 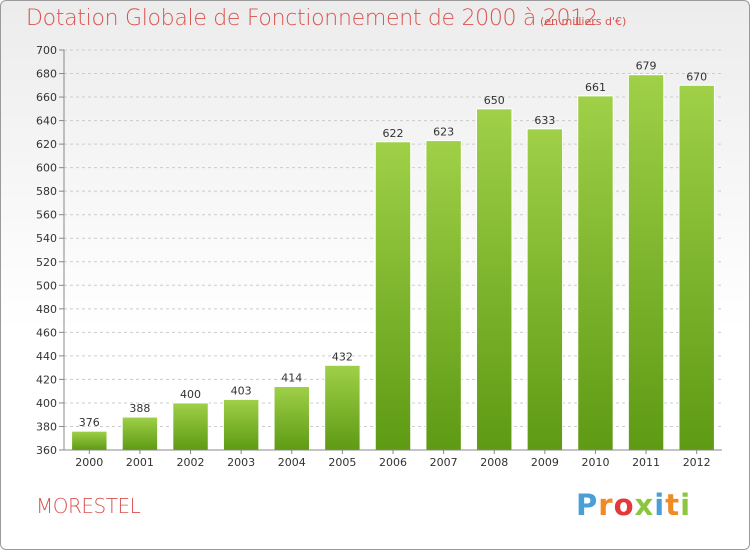 What do you see at coordinates (587, 505) in the screenshot?
I see `logo-letter: P` at bounding box center [587, 505].